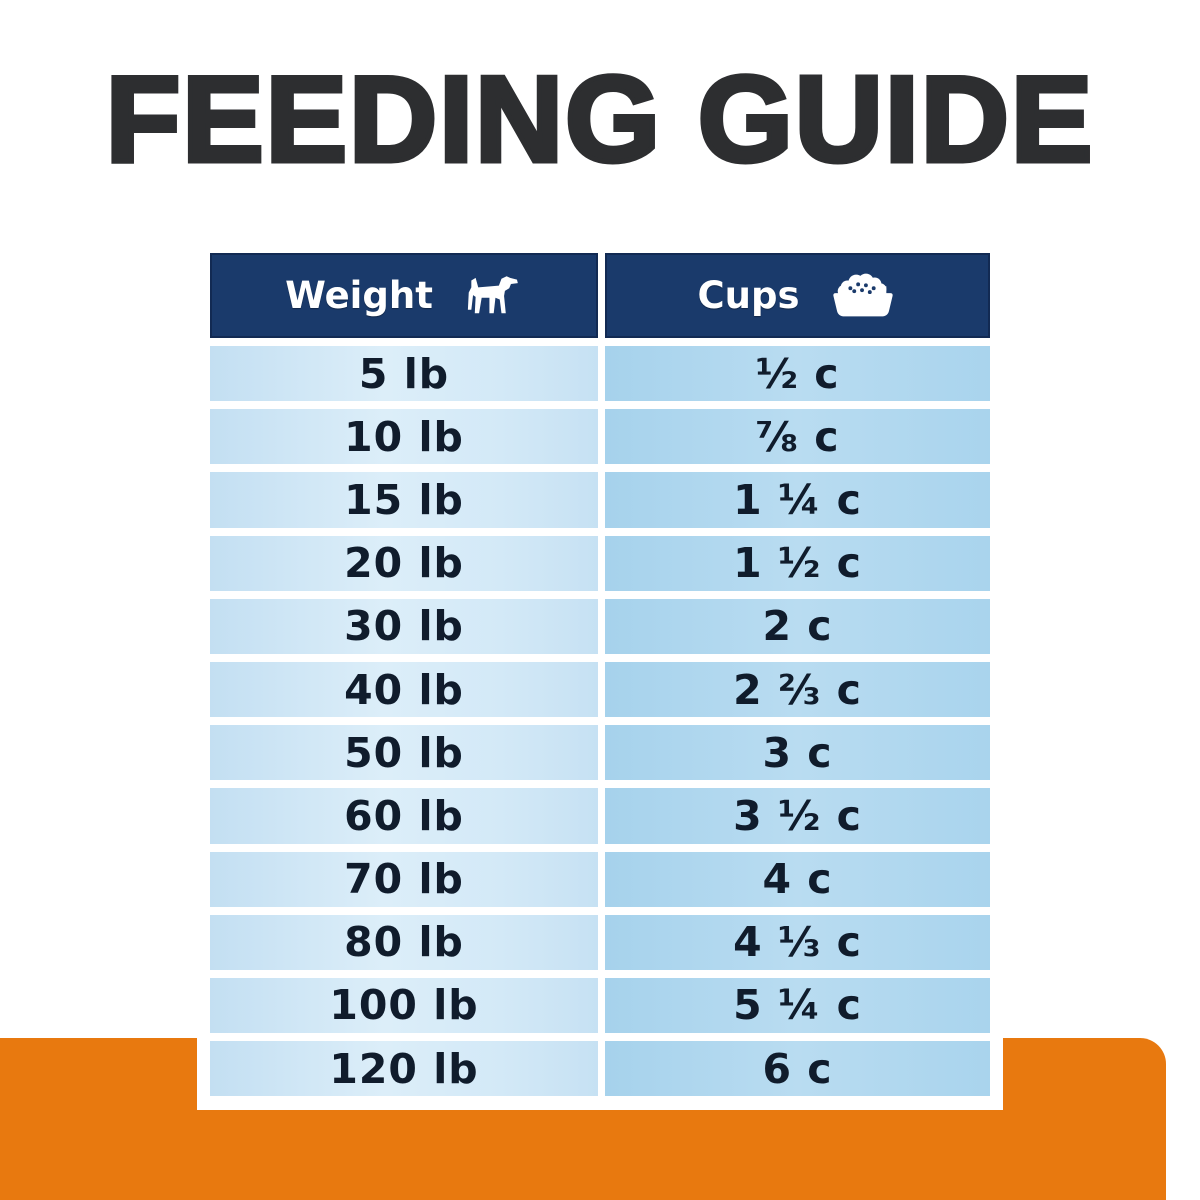 The width and height of the screenshot is (1200, 1200). I want to click on weight-cell: 5 lb, so click(404, 374).